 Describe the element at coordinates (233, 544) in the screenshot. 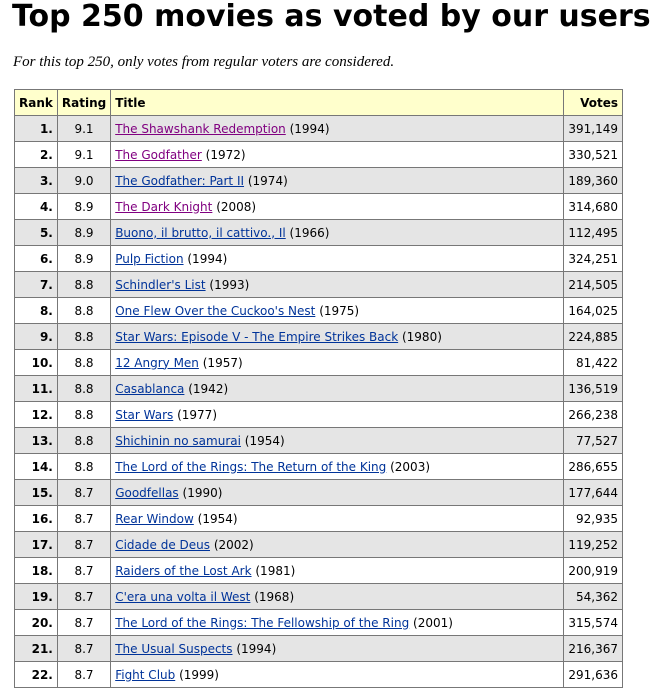

I see `movie-year: (2002)` at that location.